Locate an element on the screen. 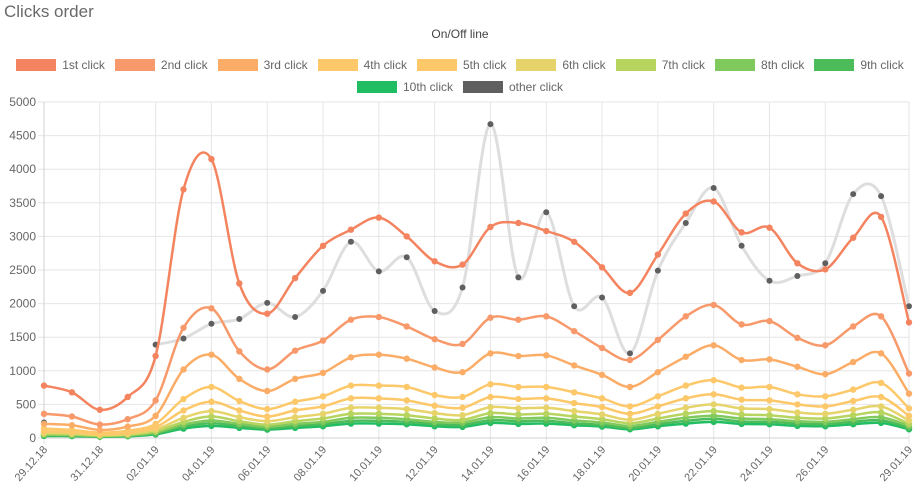 The width and height of the screenshot is (920, 496). legend-label: 7th click is located at coordinates (683, 65).